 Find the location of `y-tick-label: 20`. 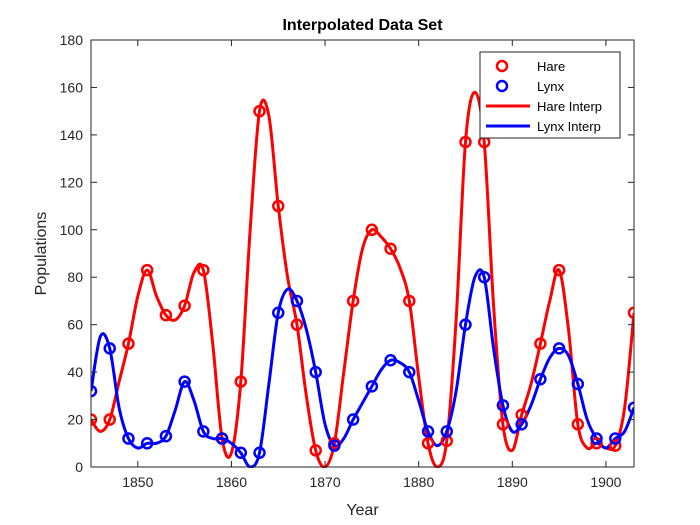

y-tick-label: 20 is located at coordinates (75, 420).